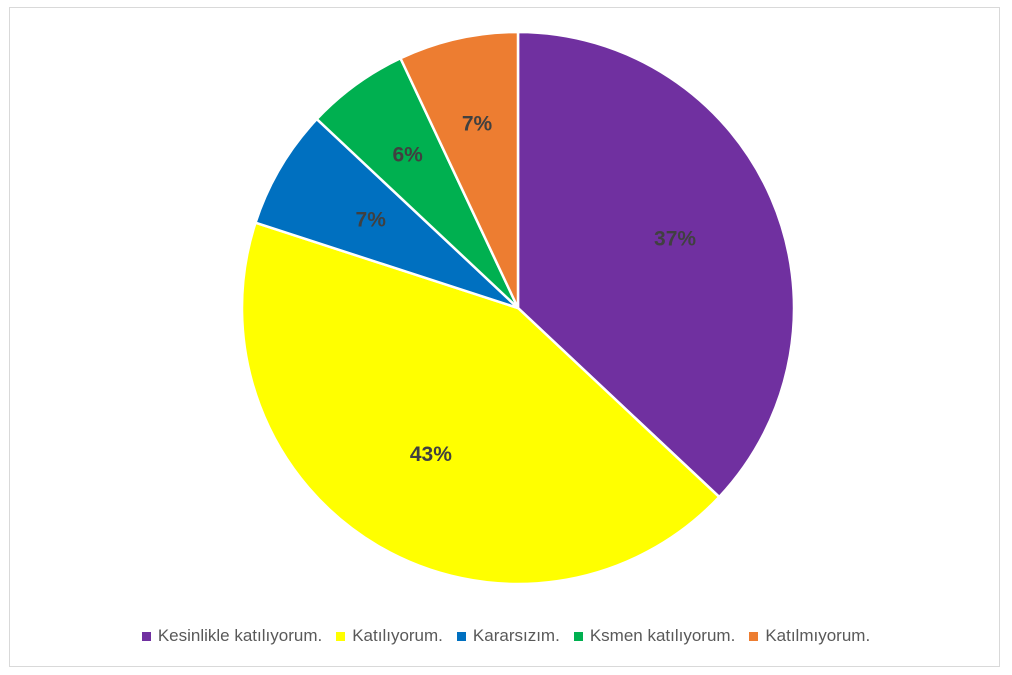  I want to click on data-label-kararsızım: 7%, so click(371, 219).